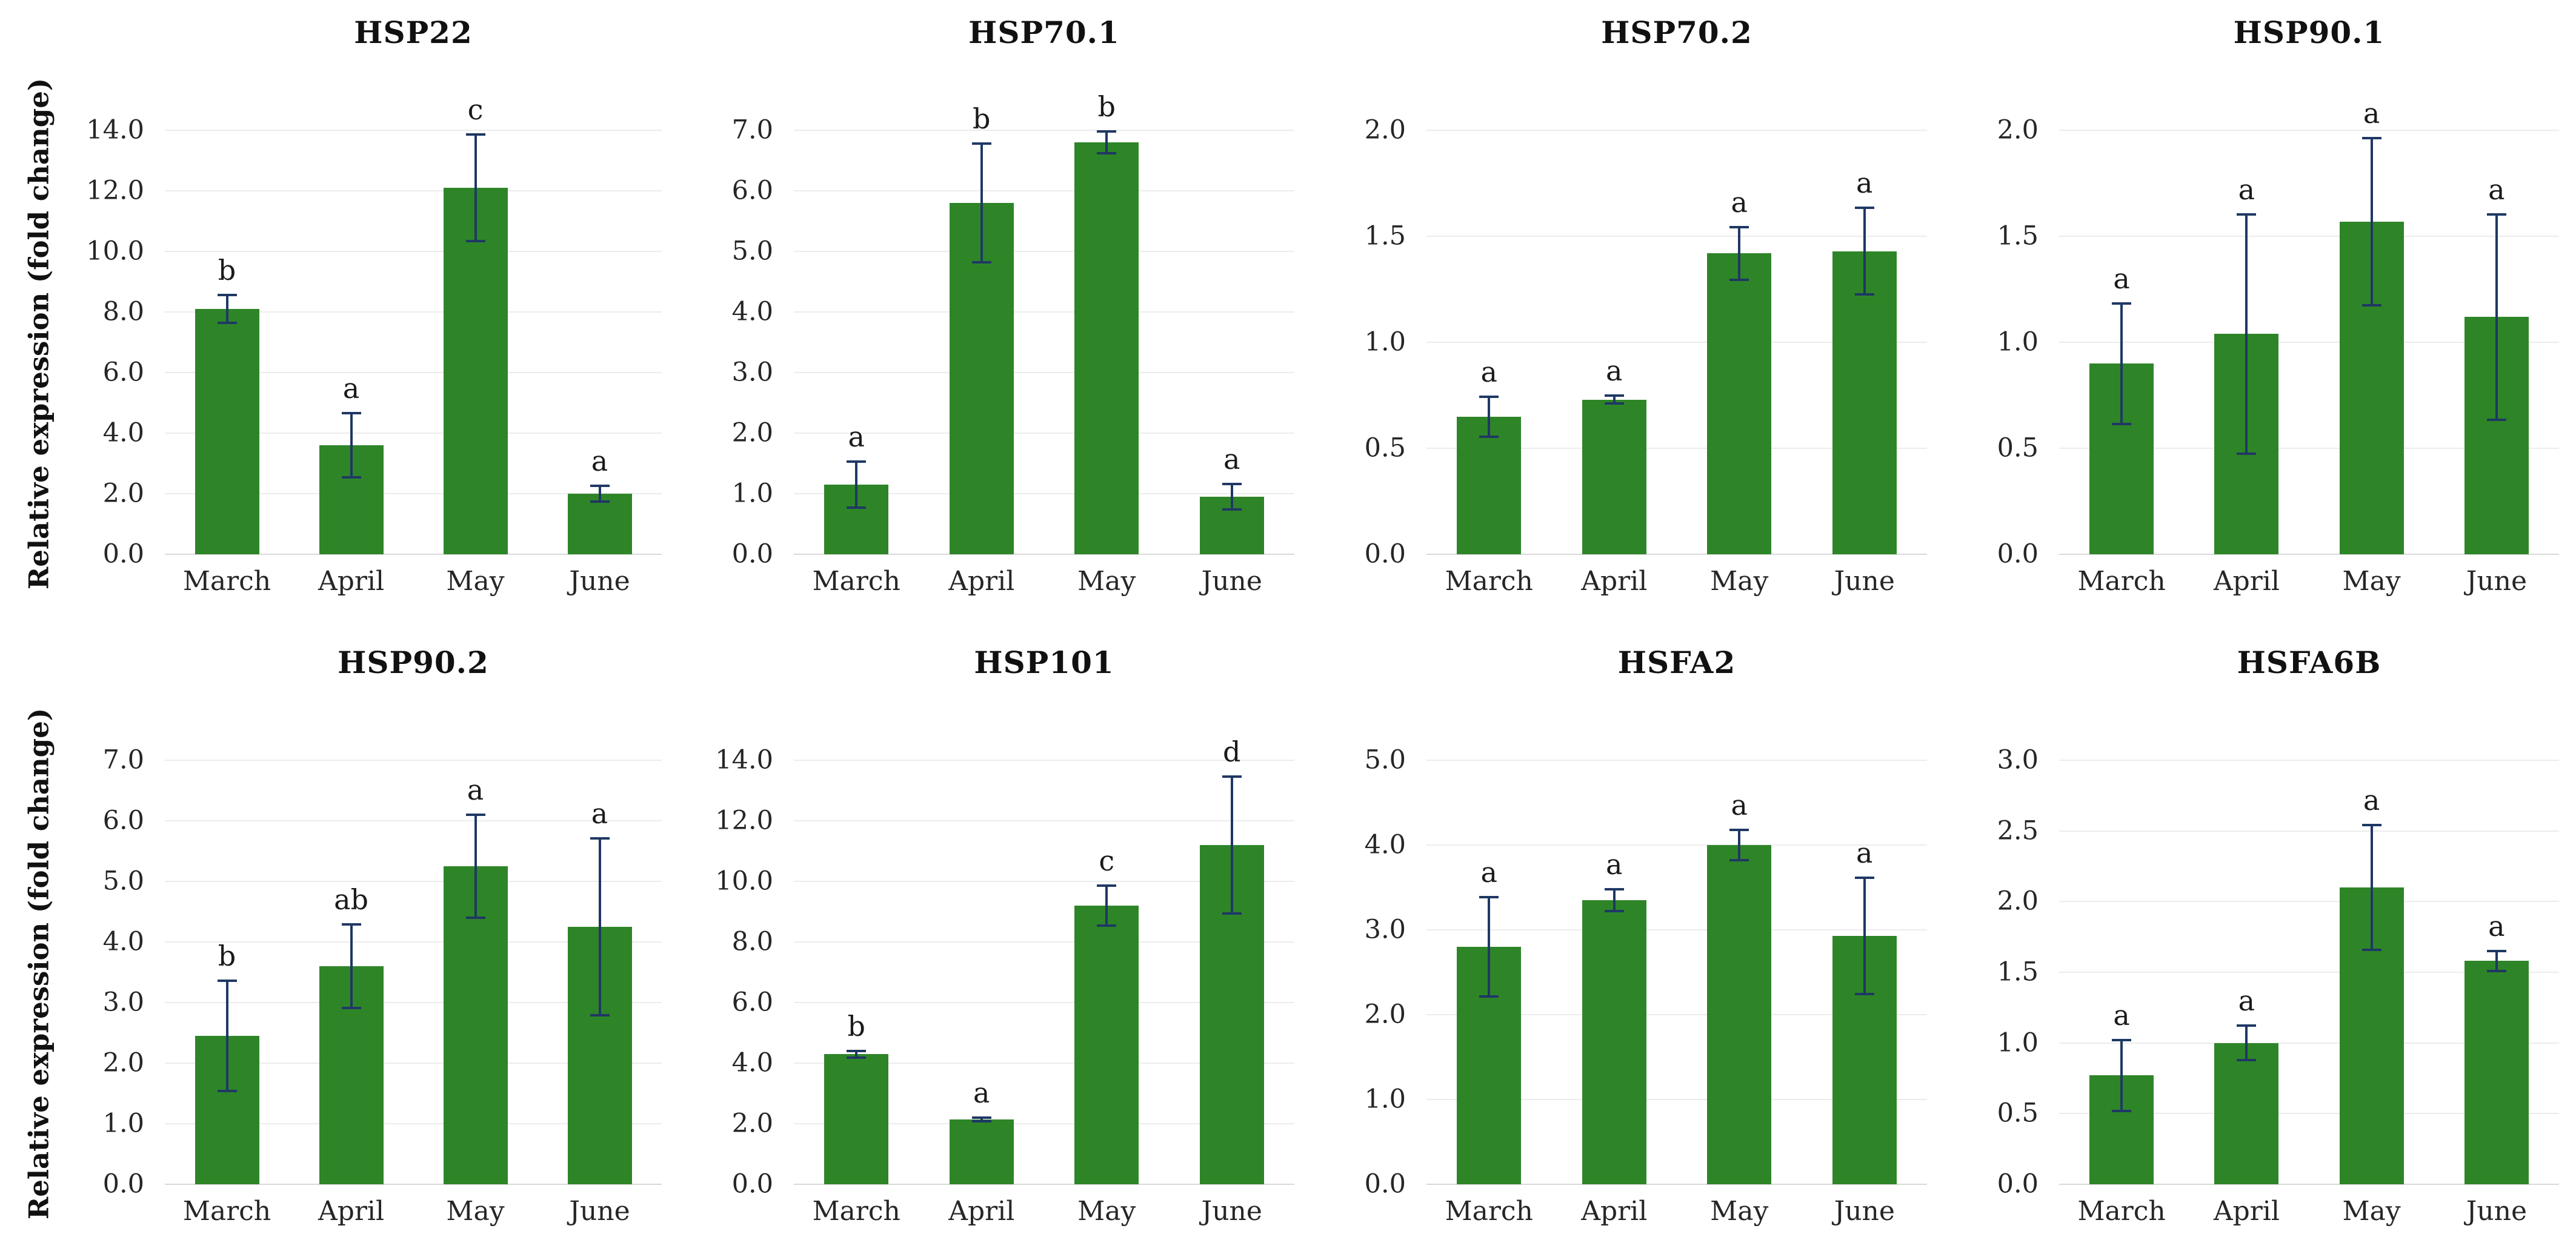  Describe the element at coordinates (1106, 106) in the screenshot. I see `significance-letter: b` at that location.